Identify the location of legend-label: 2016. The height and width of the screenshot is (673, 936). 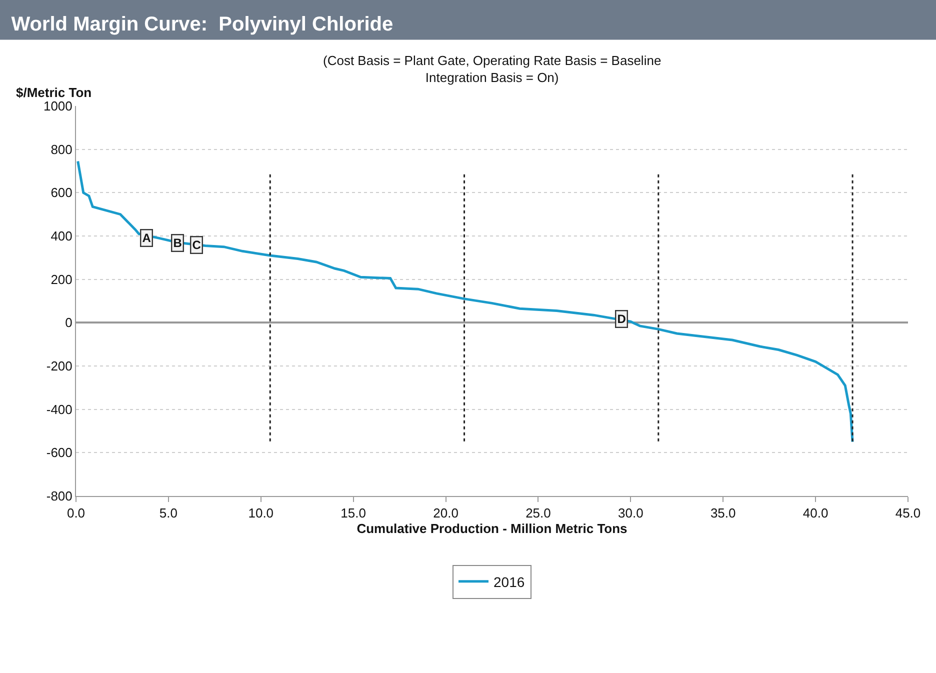
(509, 582).